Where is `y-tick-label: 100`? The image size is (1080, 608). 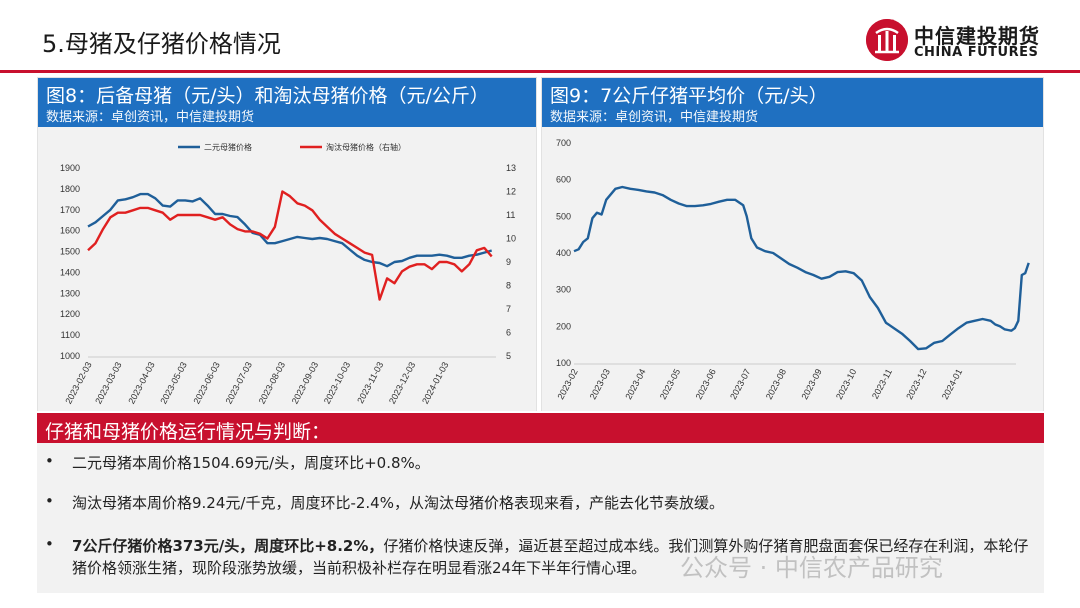 y-tick-label: 100 is located at coordinates (563, 363).